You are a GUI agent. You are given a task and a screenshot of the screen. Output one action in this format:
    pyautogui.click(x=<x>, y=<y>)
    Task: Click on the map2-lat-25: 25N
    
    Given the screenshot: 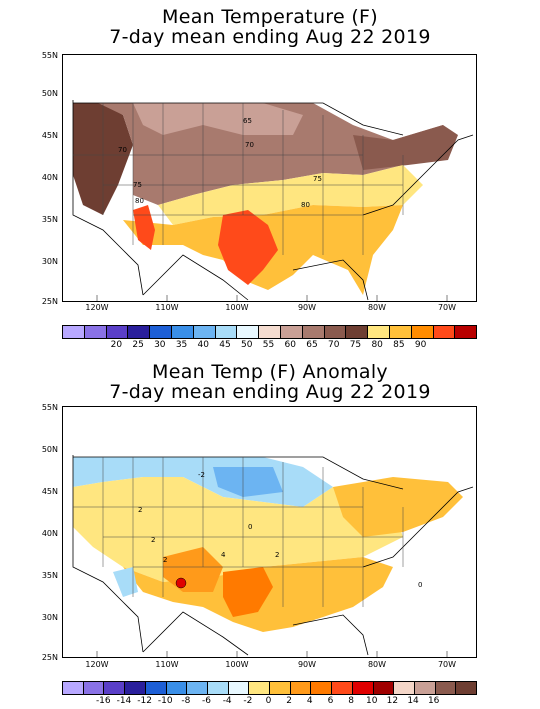 What is the action you would take?
    pyautogui.click(x=49, y=657)
    